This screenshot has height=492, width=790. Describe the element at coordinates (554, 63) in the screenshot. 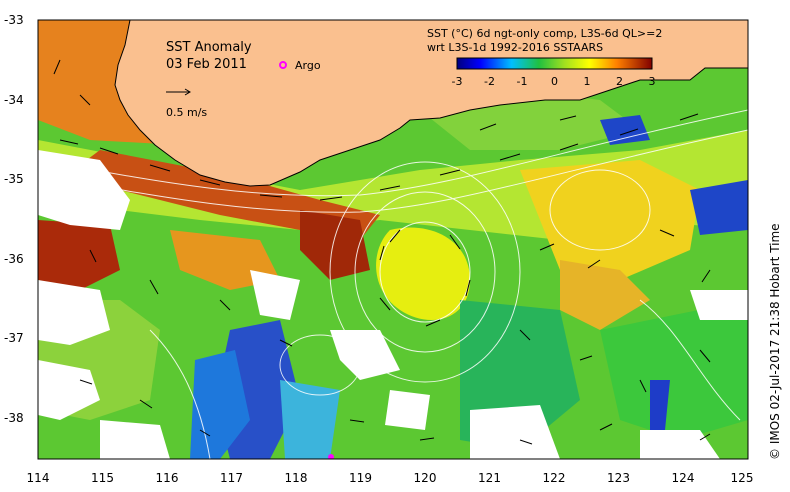

I see `colorbar` at that location.